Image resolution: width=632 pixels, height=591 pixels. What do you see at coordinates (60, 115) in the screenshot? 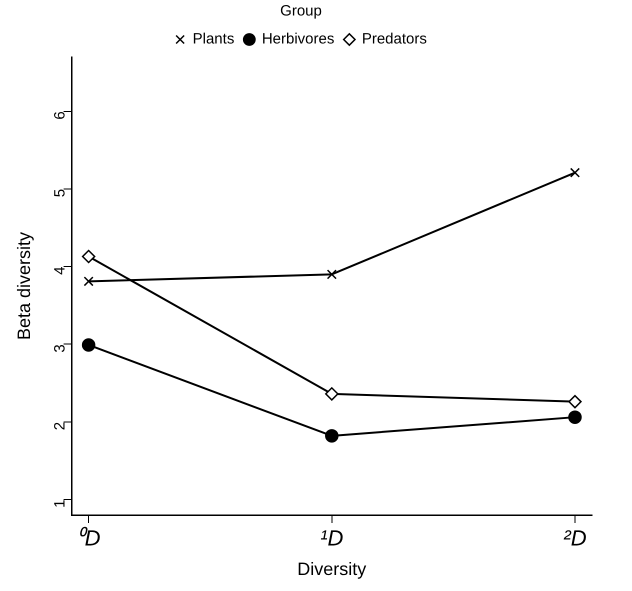
I see `y-tick-label: 6` at bounding box center [60, 115].